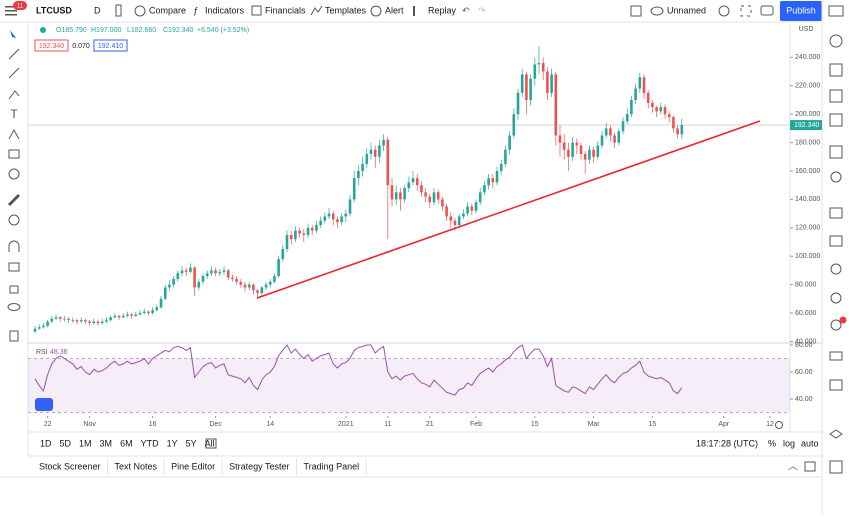 The height and width of the screenshot is (519, 850). I want to click on interval: D, so click(97, 10).